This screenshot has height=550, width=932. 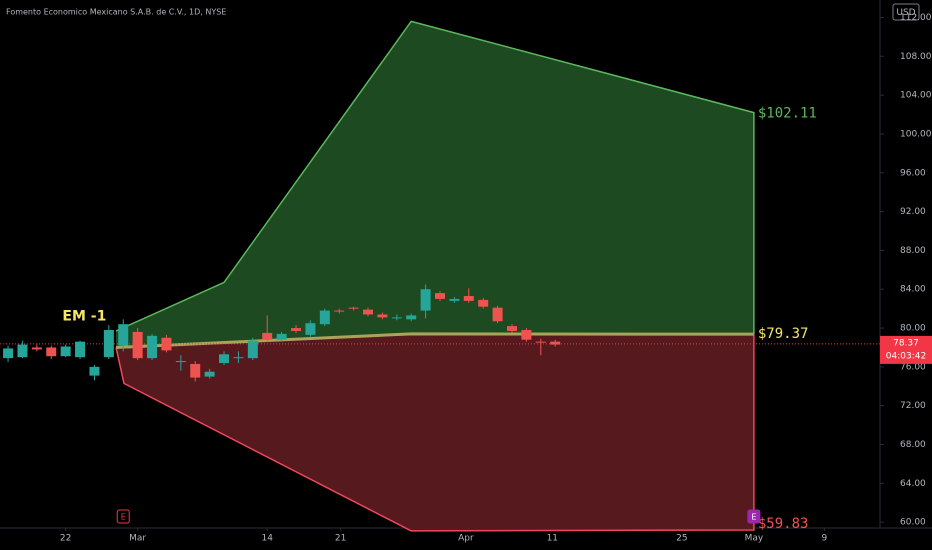 What do you see at coordinates (552, 539) in the screenshot?
I see `x-tick-label: 11` at bounding box center [552, 539].